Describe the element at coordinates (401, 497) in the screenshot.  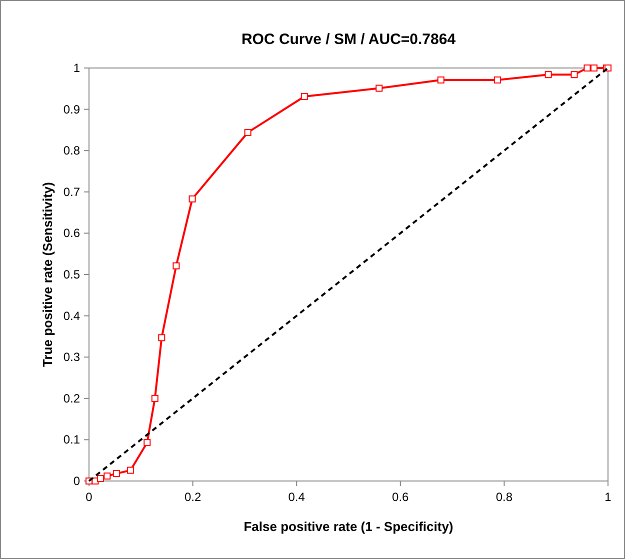
I see `x-tick-label: 0.6` at that location.